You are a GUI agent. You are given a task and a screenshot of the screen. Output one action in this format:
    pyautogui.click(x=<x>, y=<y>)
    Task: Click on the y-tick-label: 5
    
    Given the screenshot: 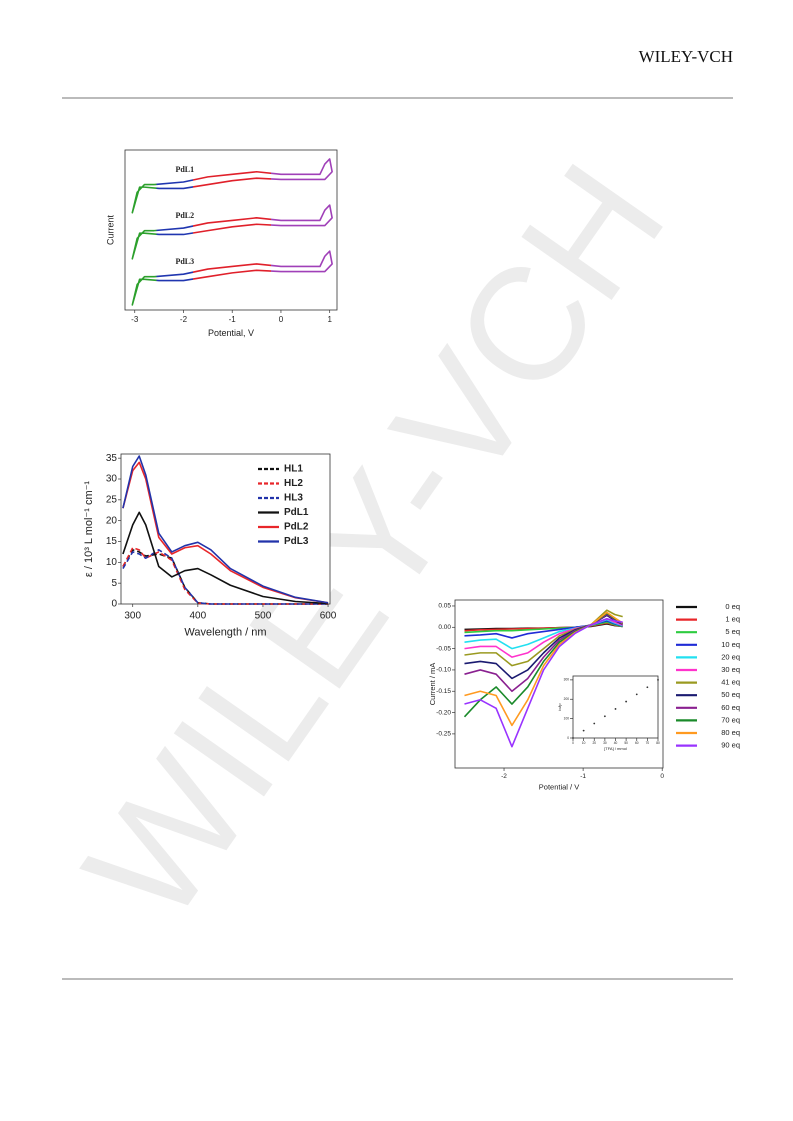 What is the action you would take?
    pyautogui.click(x=114, y=583)
    